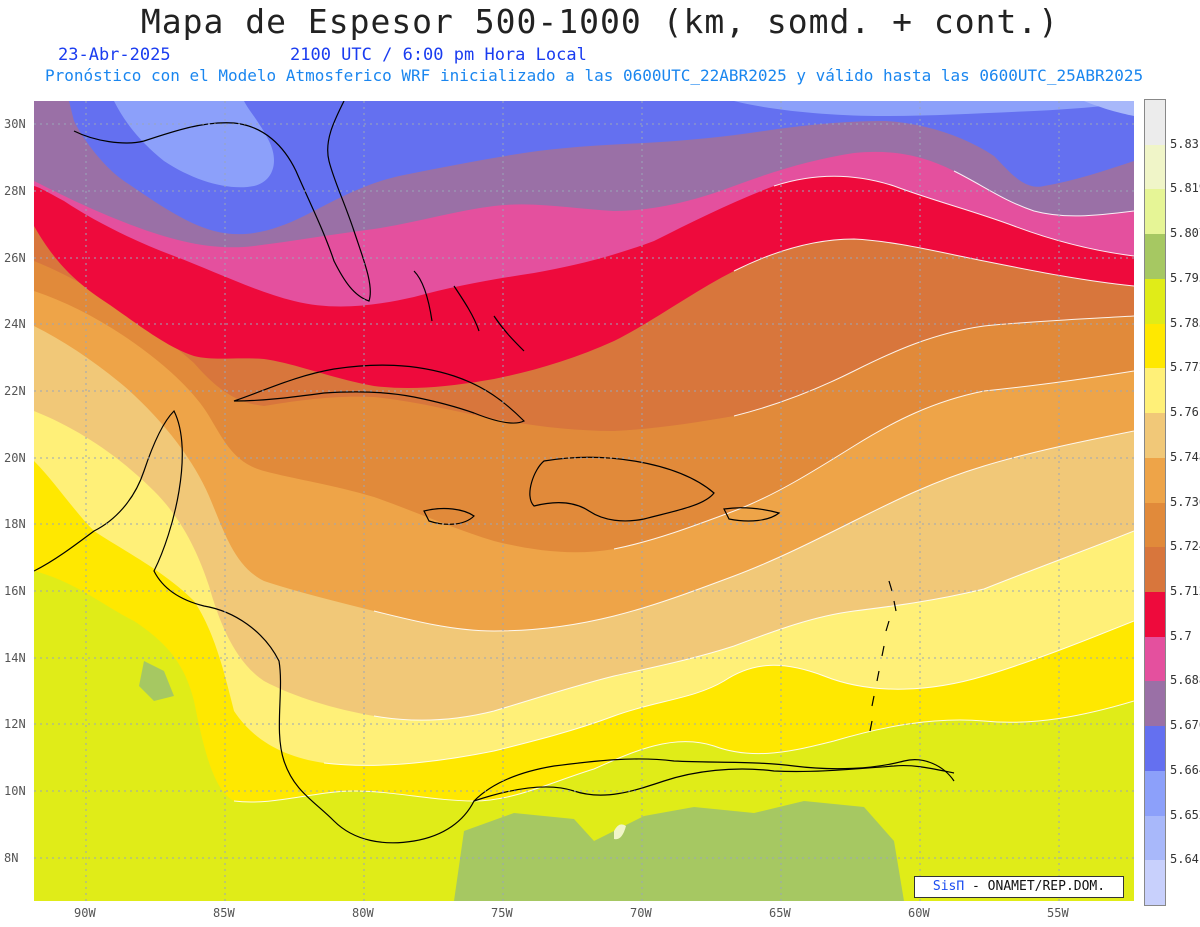 The height and width of the screenshot is (927, 1200). What do you see at coordinates (1039, 886) in the screenshot?
I see `credit-text: - ONAMET/REP.DOM.` at bounding box center [1039, 886].